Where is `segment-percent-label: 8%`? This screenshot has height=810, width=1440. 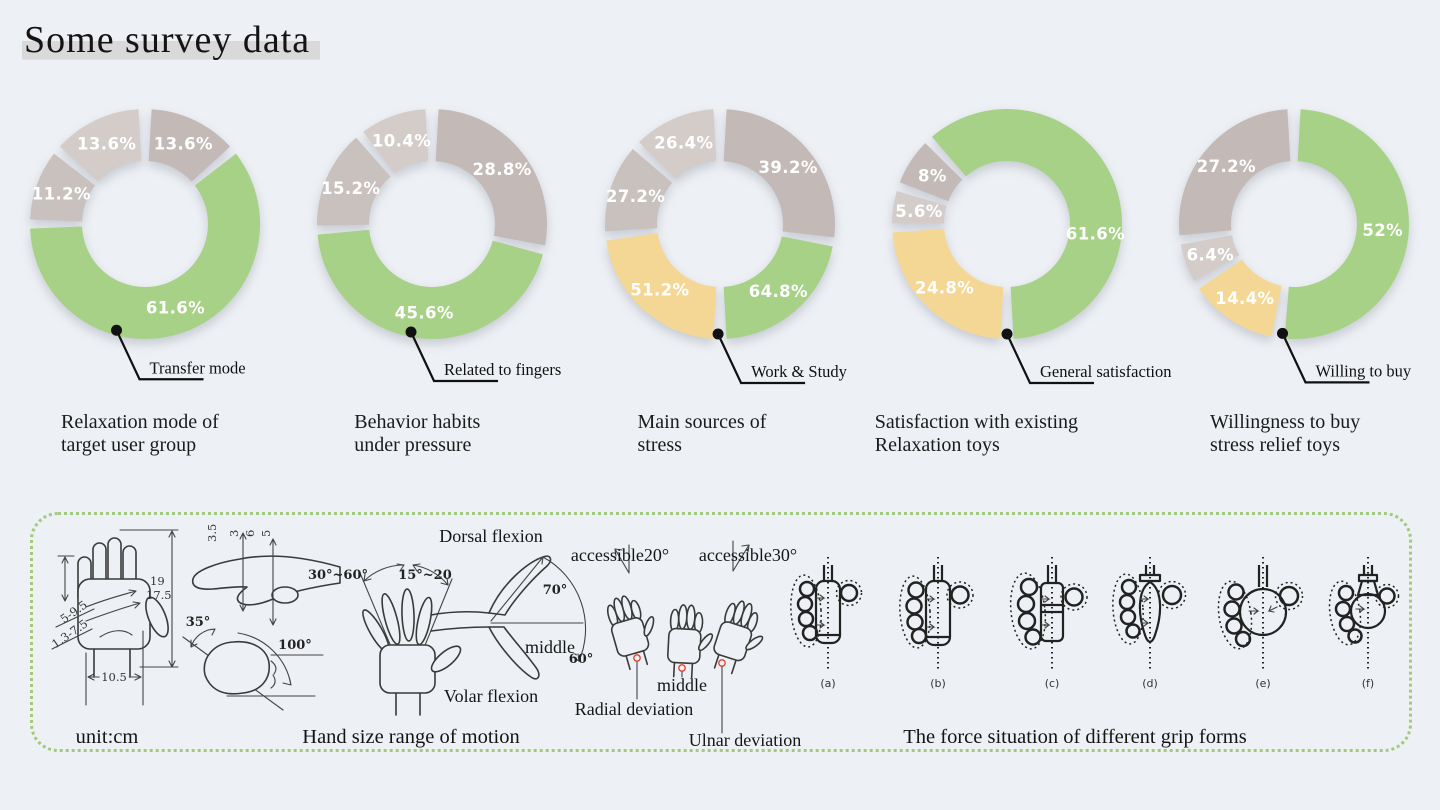 segment-percent-label: 8% is located at coordinates (932, 176).